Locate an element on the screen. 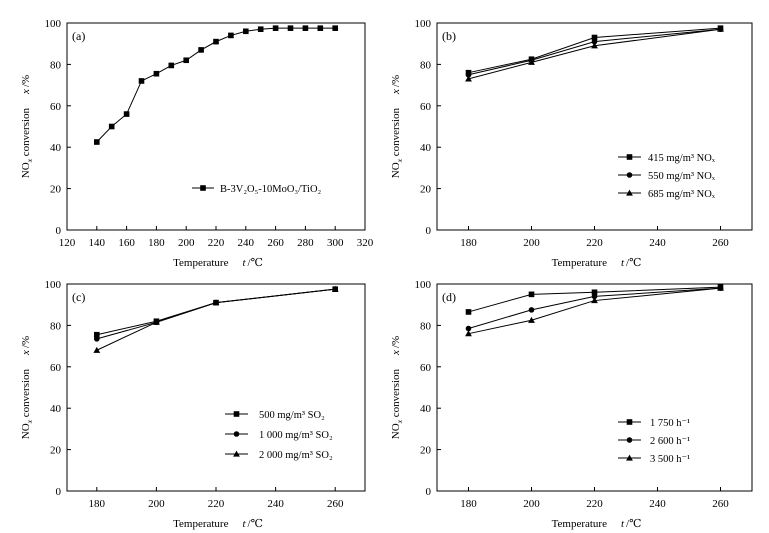 The width and height of the screenshot is (769, 533). legend-entry: 415 mg/m³ NOₓ is located at coordinates (682, 158).